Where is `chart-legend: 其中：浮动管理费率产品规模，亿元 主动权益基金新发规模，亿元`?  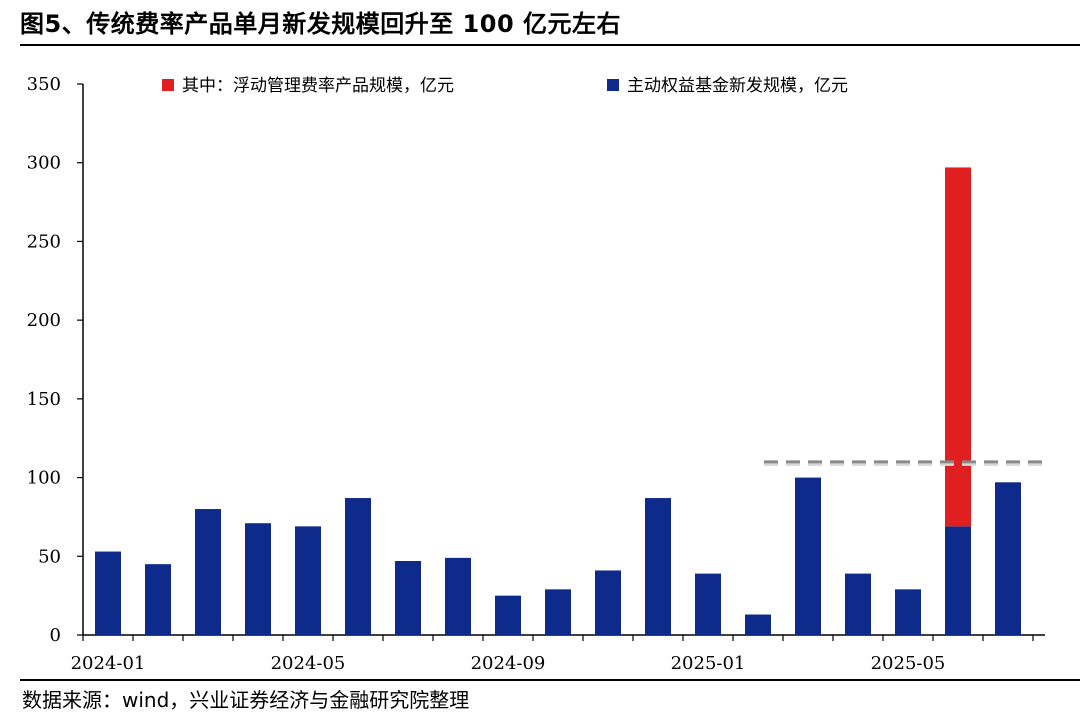
chart-legend: 其中：浮动管理费率产品规模，亿元 主动权益基金新发规模，亿元 is located at coordinates (505, 86).